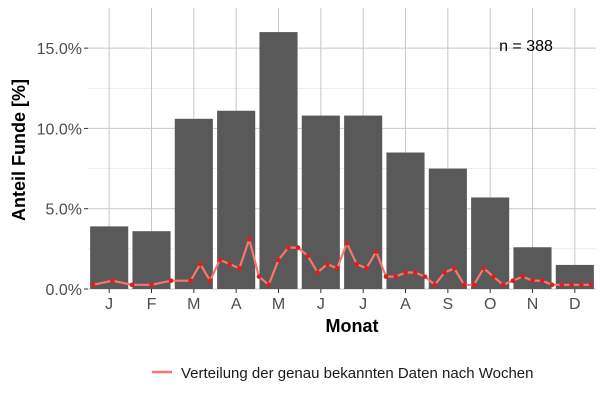 This screenshot has width=600, height=400. What do you see at coordinates (523, 276) in the screenshot?
I see `weekly-point-w45` at bounding box center [523, 276].